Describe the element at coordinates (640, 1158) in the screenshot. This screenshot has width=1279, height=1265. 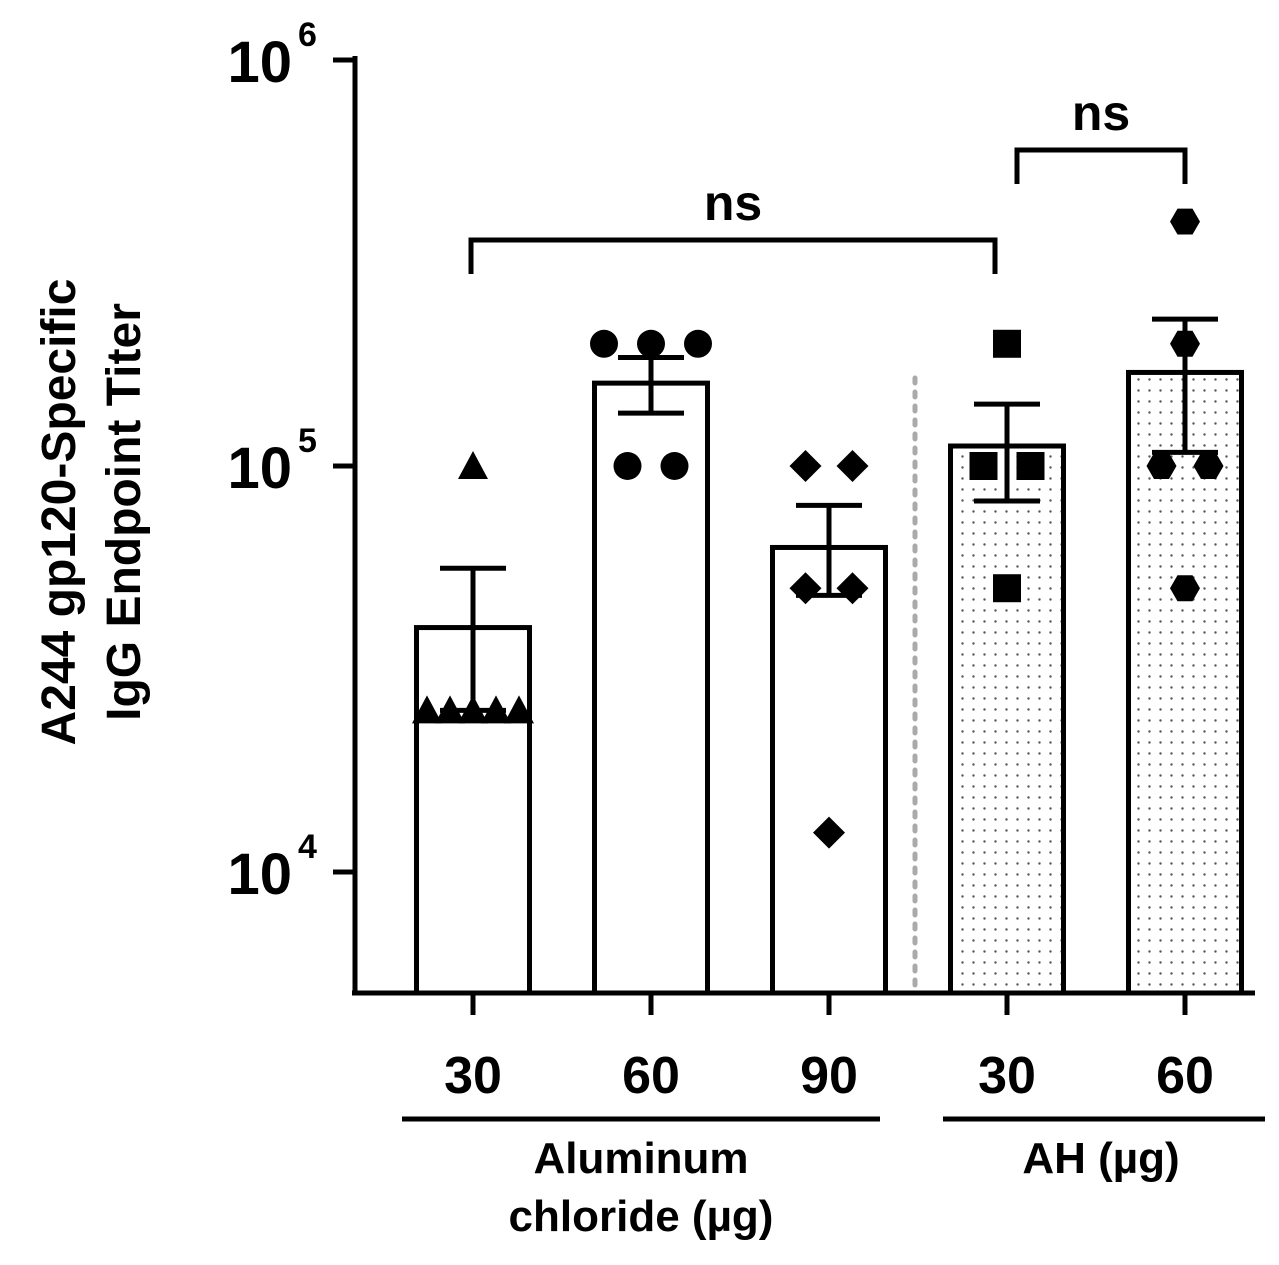
I see `group-label-0-0: Aluminum` at that location.